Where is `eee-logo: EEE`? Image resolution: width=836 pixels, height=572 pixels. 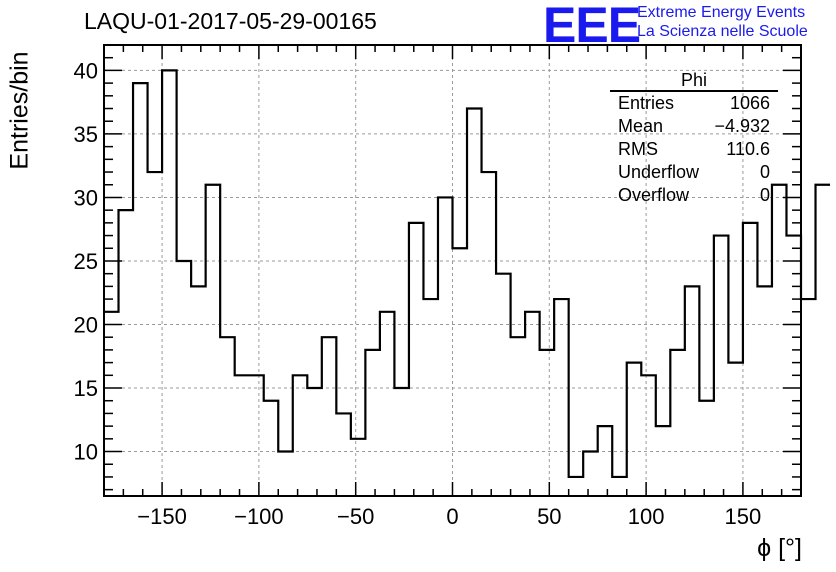 eee-logo: EEE is located at coordinates (592, 26).